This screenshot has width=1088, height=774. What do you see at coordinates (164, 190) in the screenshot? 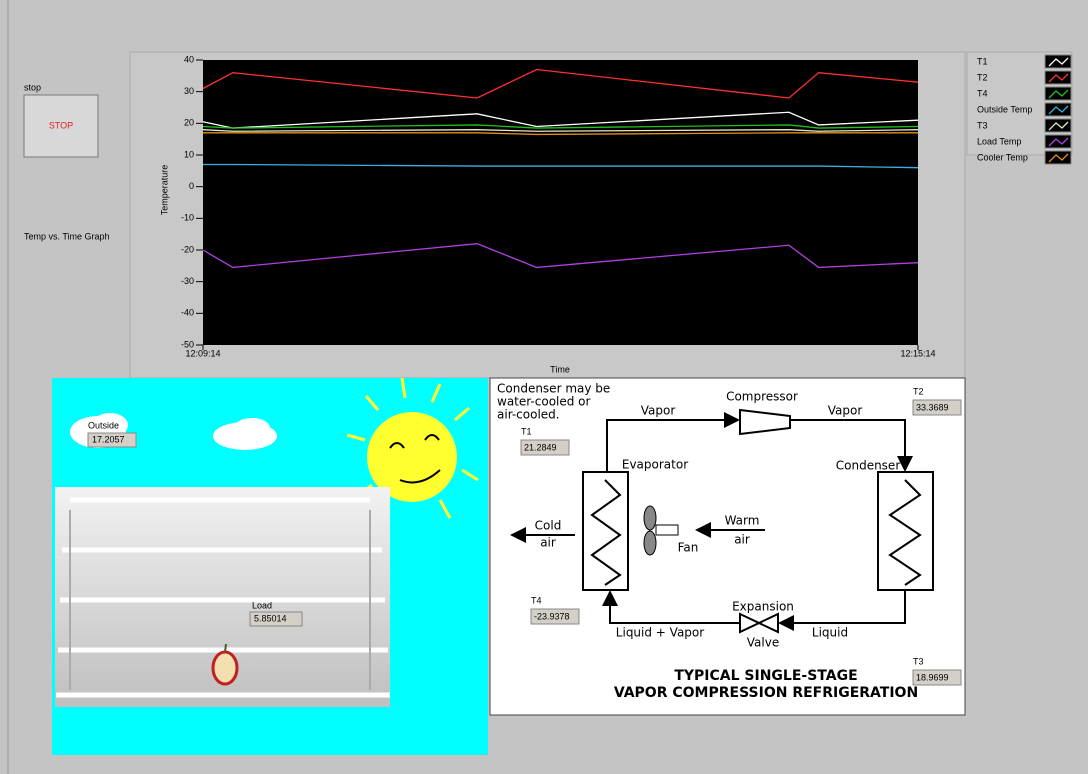
I see `y-axis-label: Temperature` at bounding box center [164, 190].